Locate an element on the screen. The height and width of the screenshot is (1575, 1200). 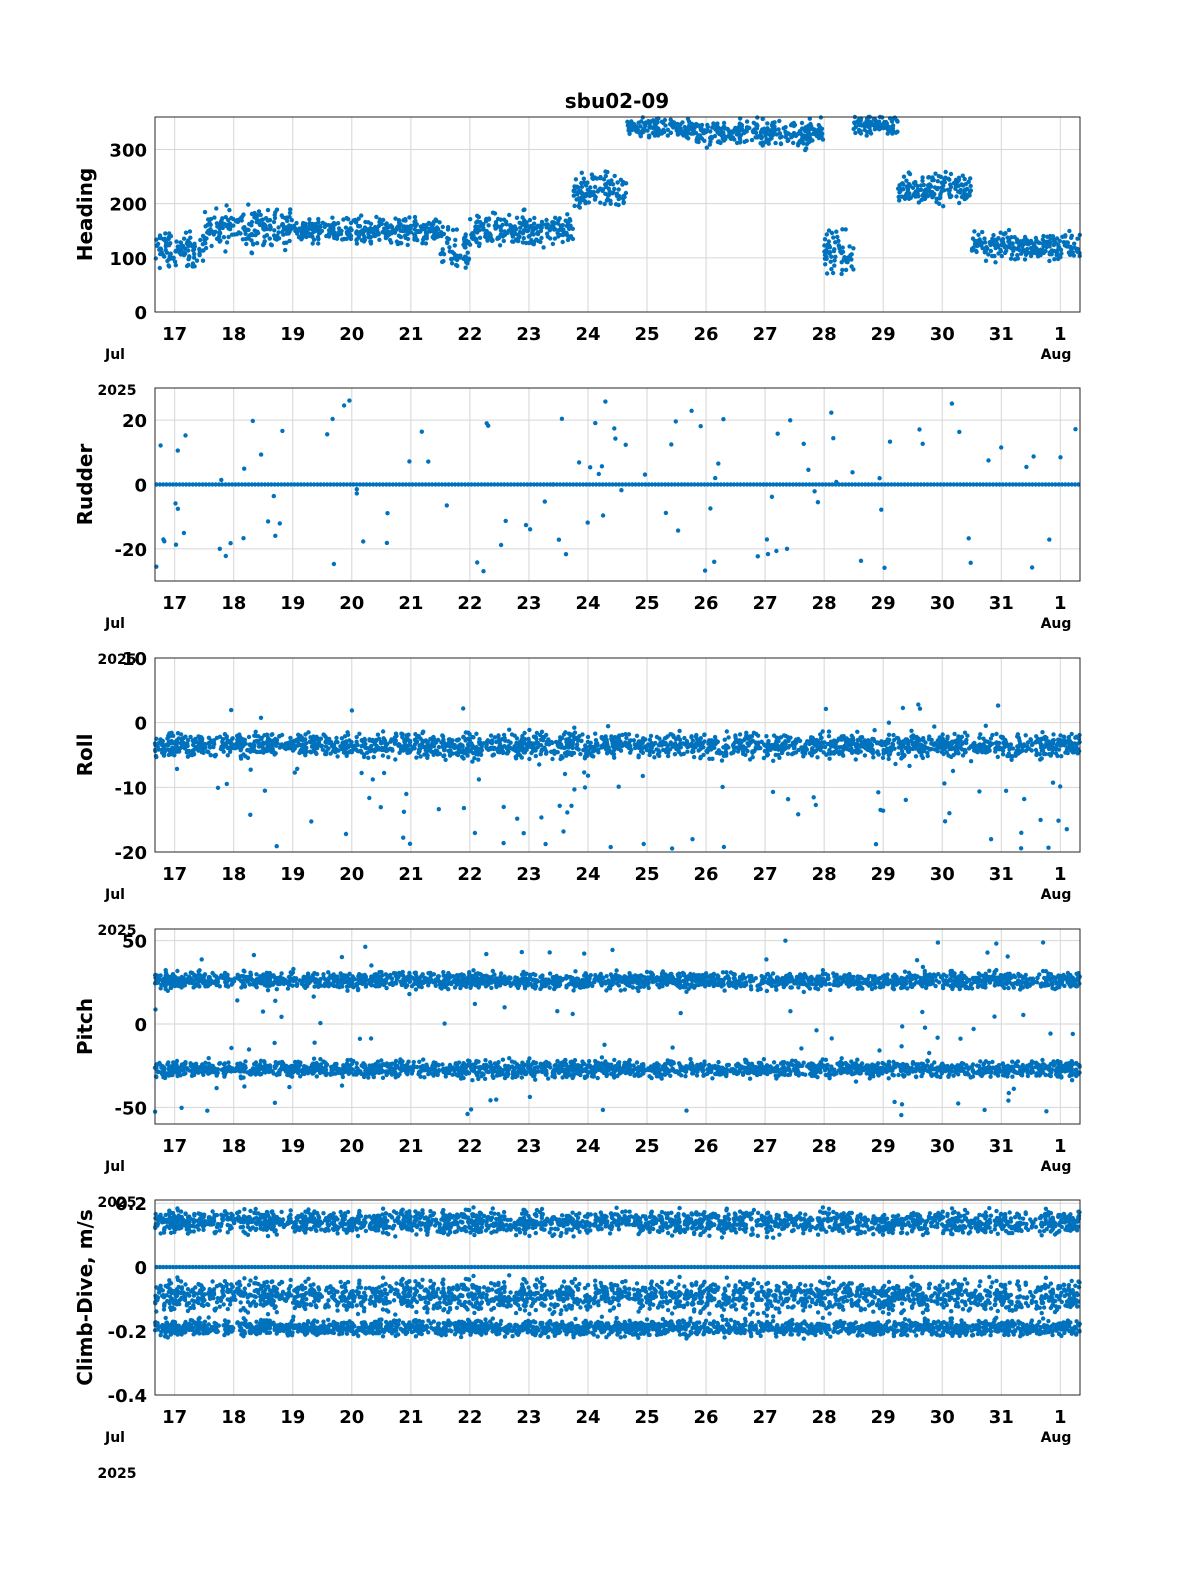
x-tick-label: 21 is located at coordinates (410, 603).